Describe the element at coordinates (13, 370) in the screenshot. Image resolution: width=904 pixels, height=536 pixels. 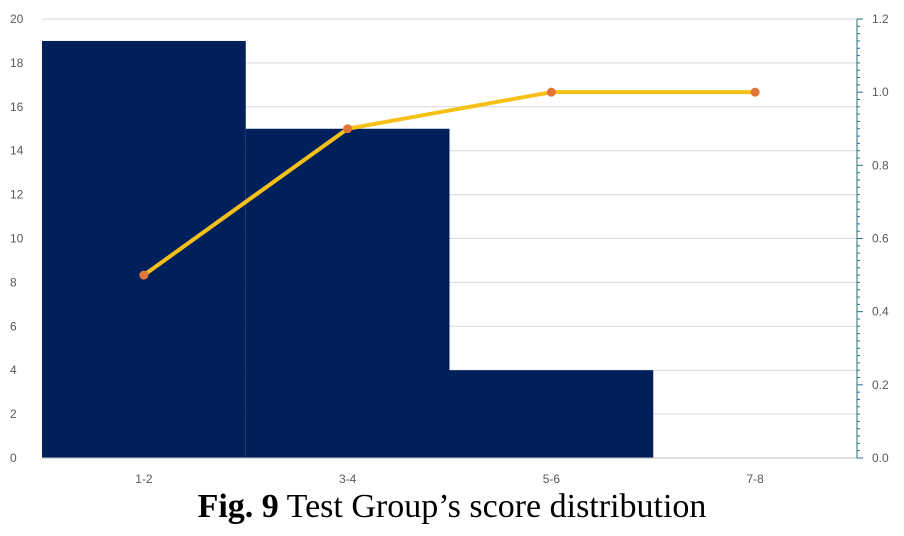
I see `y-tick-label: 4` at that location.